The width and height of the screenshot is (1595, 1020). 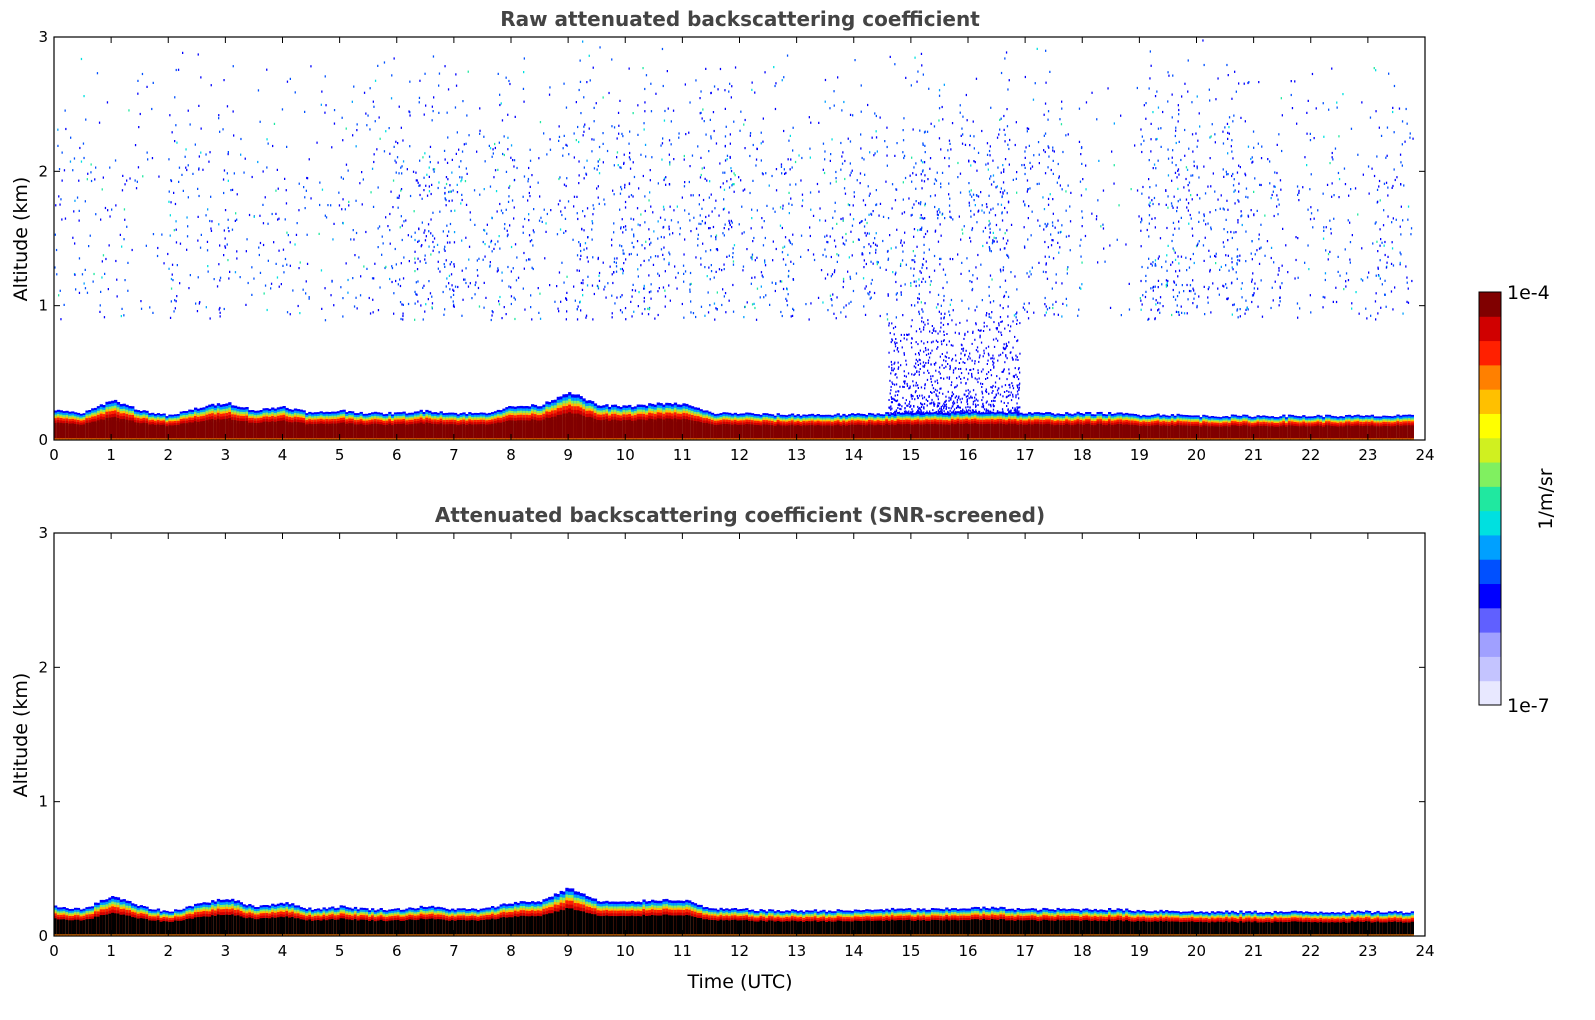 What do you see at coordinates (141, 432) in the screenshot?
I see `backscatter-cell` at bounding box center [141, 432].